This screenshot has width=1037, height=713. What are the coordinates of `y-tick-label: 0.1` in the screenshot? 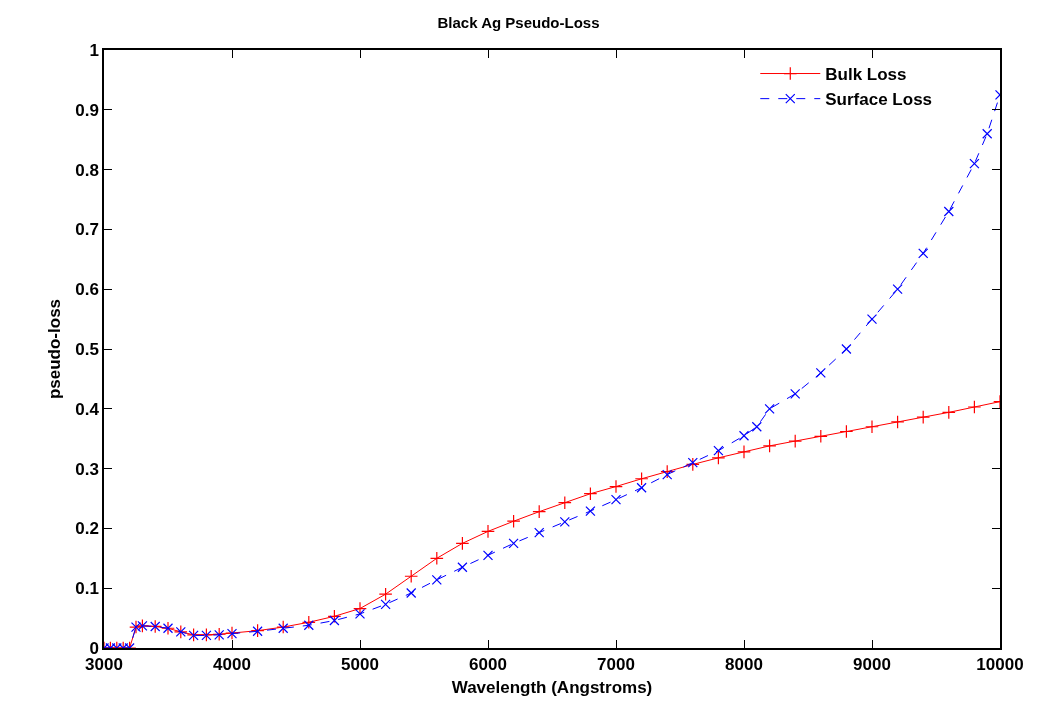 It's located at (87, 589).